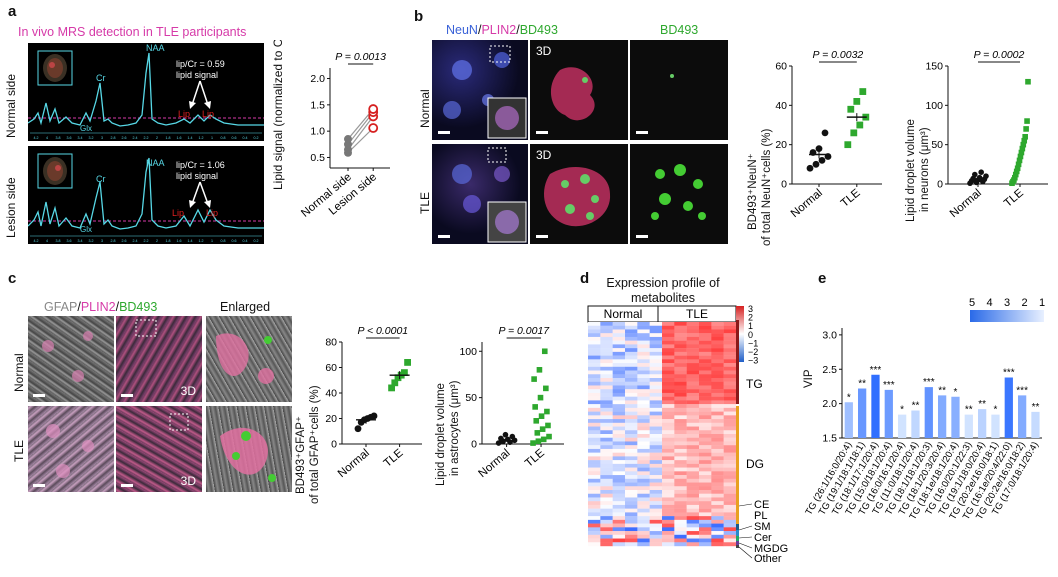  What do you see at coordinates (71, 359) in the screenshot?
I see `gfap-micrograph-normal` at bounding box center [71, 359].